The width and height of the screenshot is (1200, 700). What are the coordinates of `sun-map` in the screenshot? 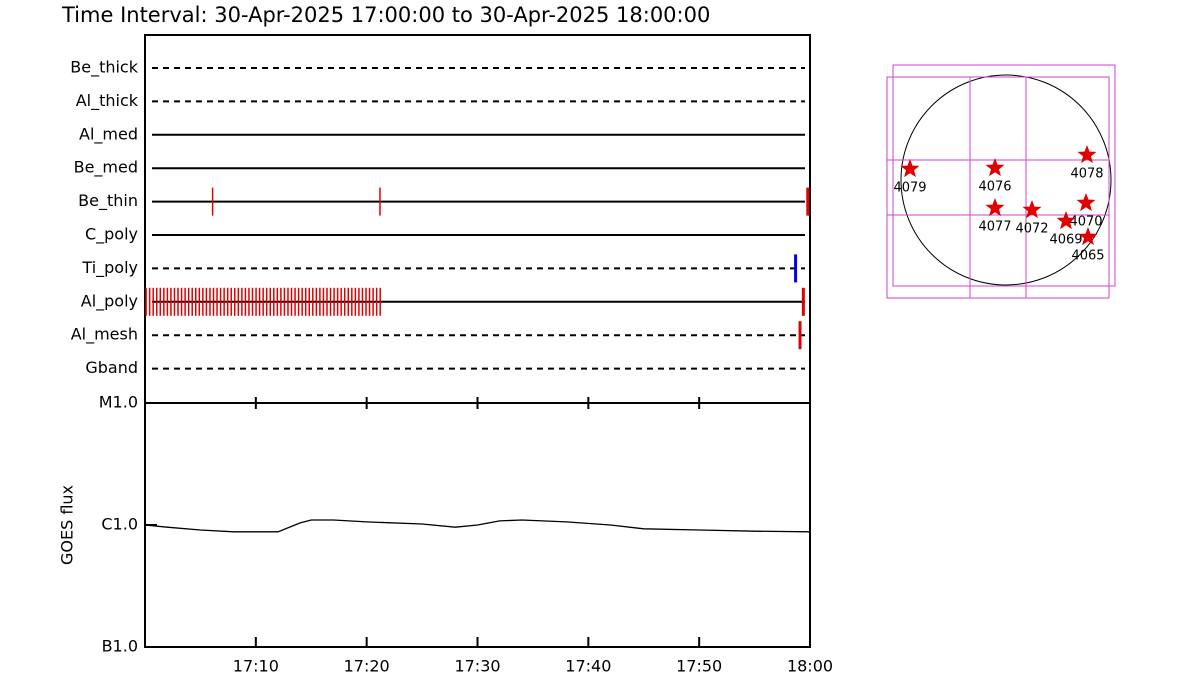 It's located at (1001, 181).